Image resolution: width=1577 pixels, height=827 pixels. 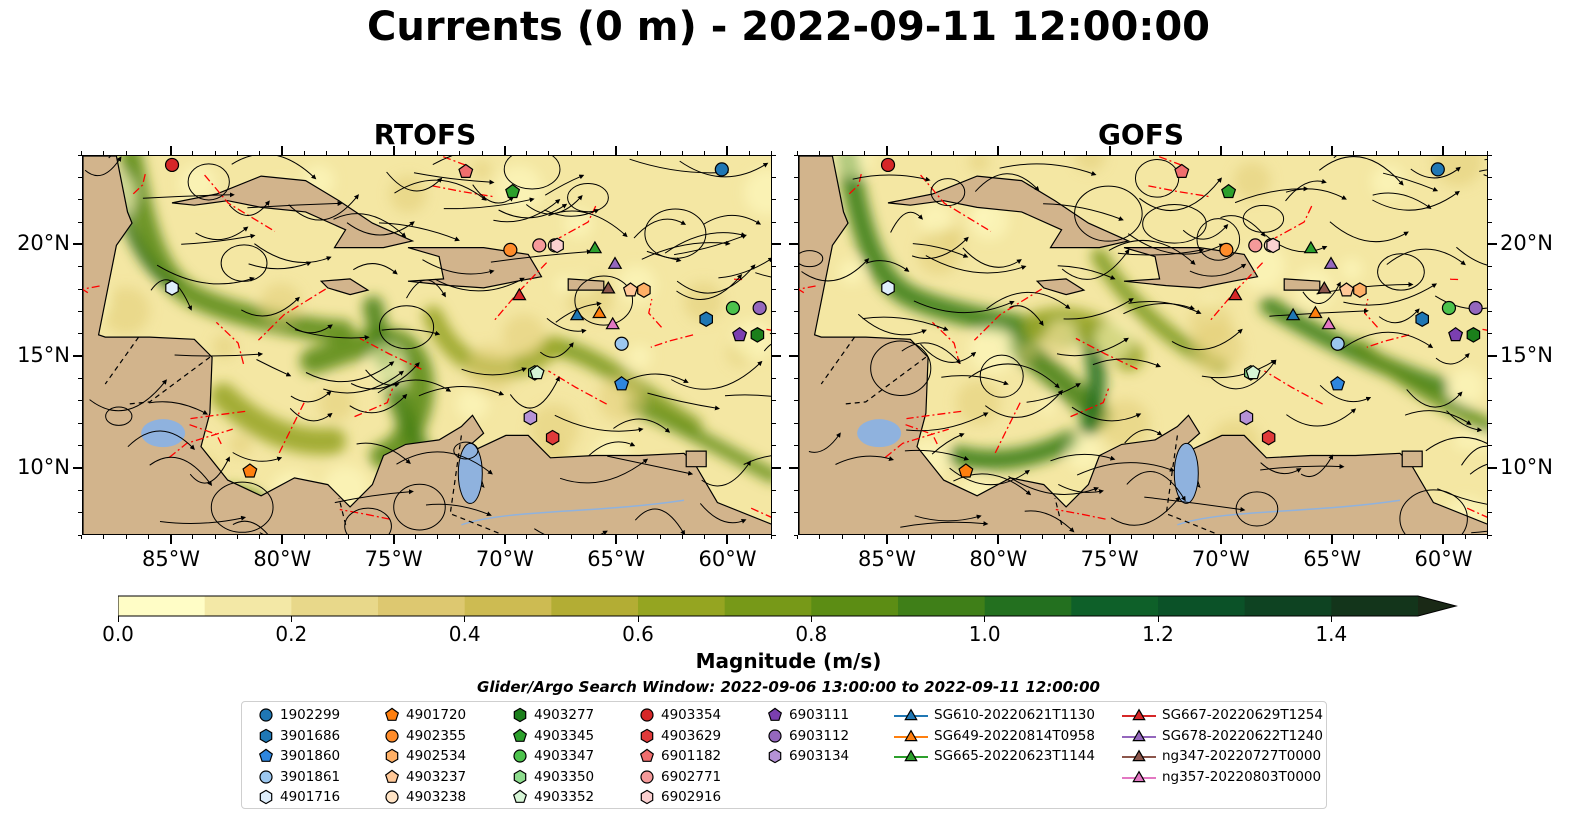 What do you see at coordinates (616, 559) in the screenshot?
I see `x-tick-label: 65°W` at bounding box center [616, 559].